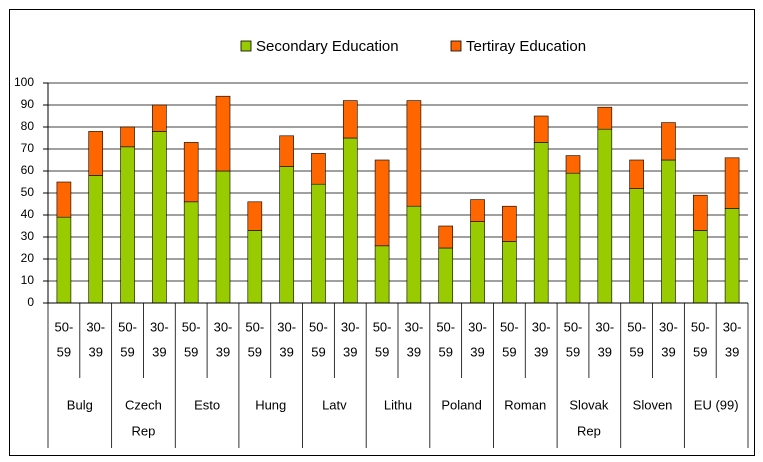 This screenshot has height=462, width=763. I want to click on y-tick-label: 100, so click(24, 82).